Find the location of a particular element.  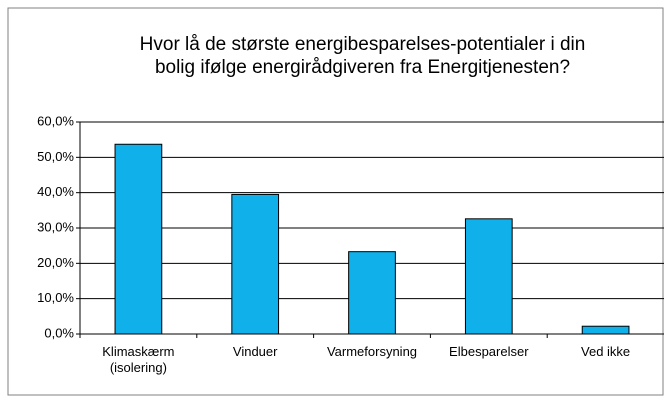

x-tick-label: Varmeforsyning is located at coordinates (372, 351).